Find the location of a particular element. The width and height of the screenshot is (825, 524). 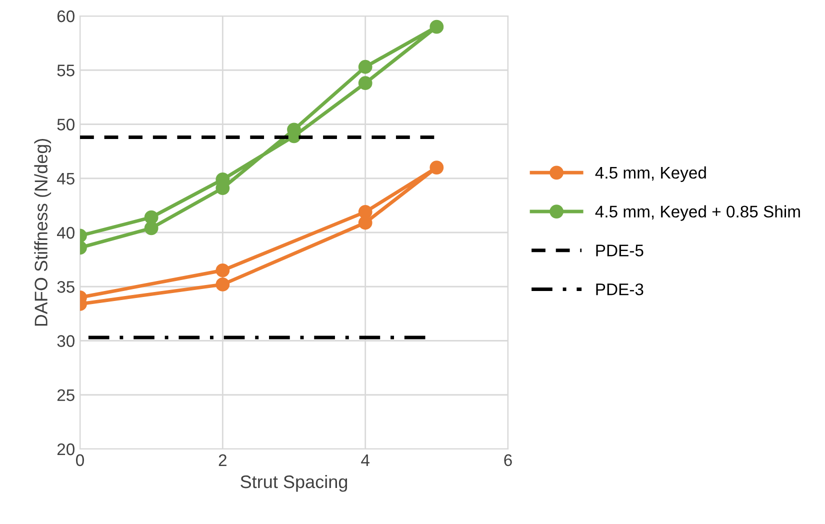

x-tick-label: 2 is located at coordinates (222, 460).